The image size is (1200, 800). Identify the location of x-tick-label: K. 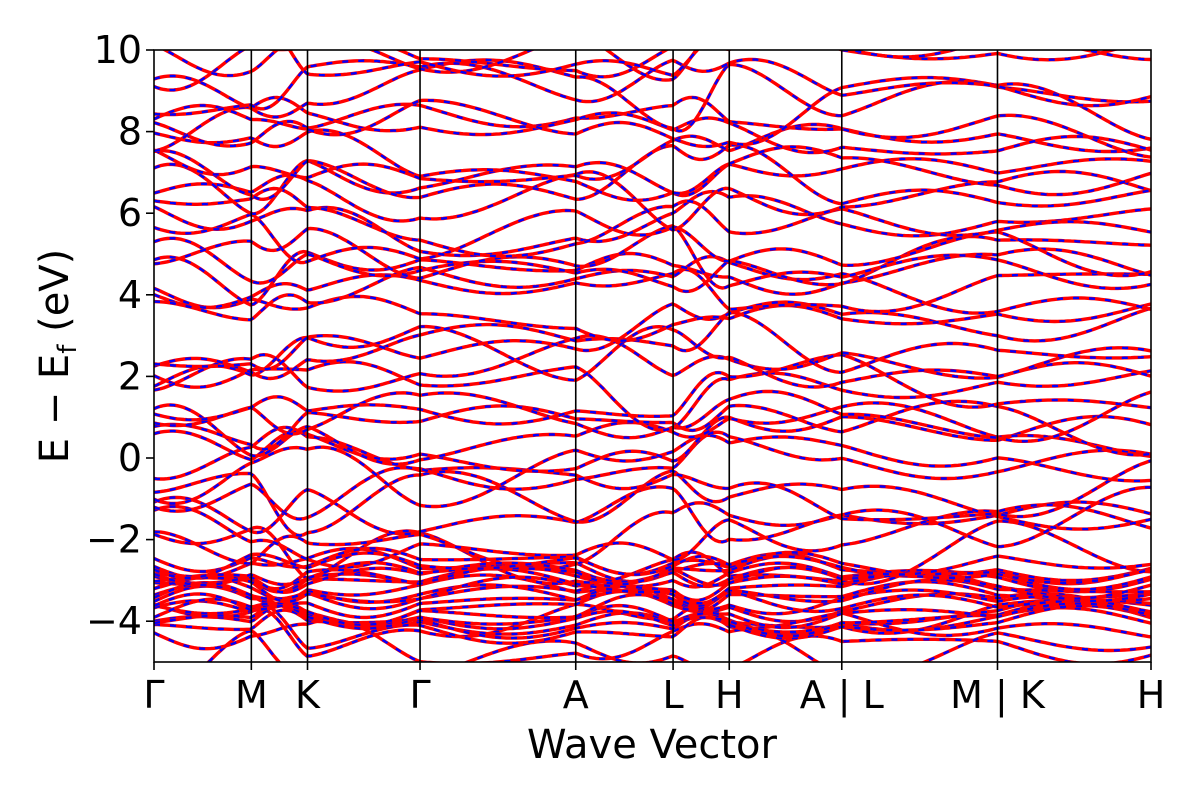
(308, 695).